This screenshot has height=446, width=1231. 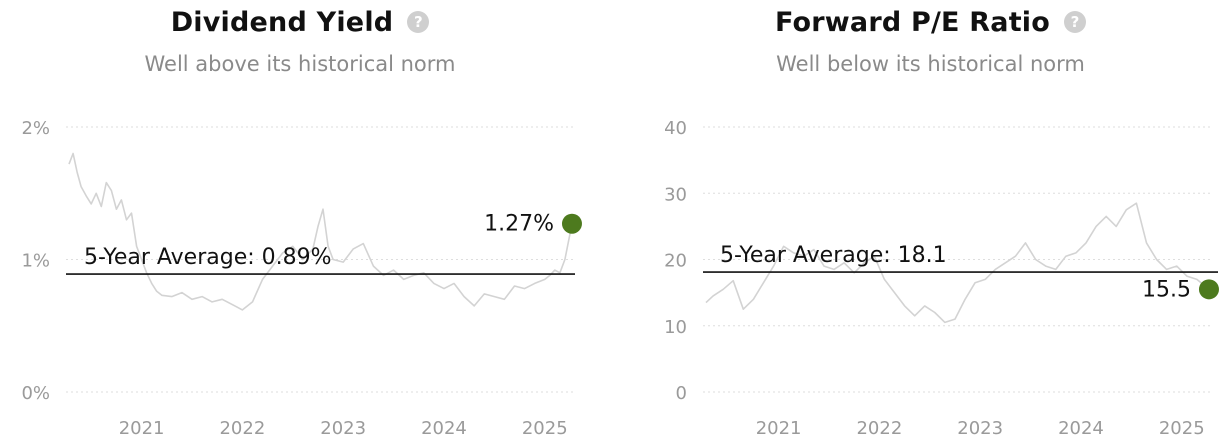 What do you see at coordinates (681, 393) in the screenshot?
I see `y-tick-label: 0` at bounding box center [681, 393].